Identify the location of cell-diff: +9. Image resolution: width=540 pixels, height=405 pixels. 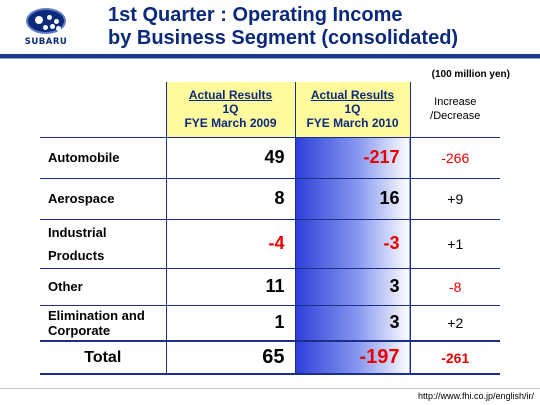
(455, 198).